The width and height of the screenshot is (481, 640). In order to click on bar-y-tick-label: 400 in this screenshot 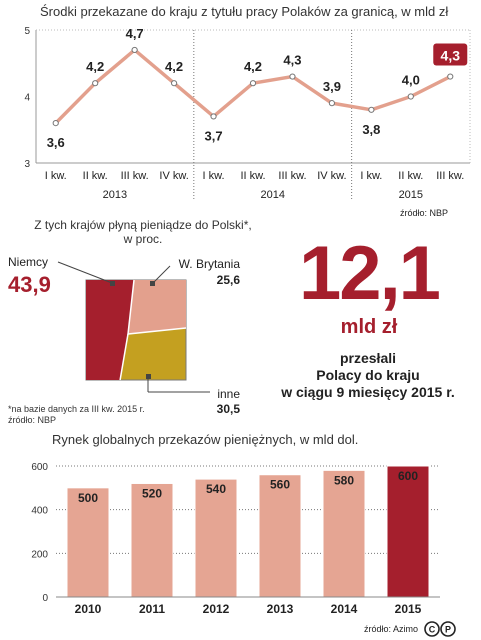, I will do `click(39, 511)`.